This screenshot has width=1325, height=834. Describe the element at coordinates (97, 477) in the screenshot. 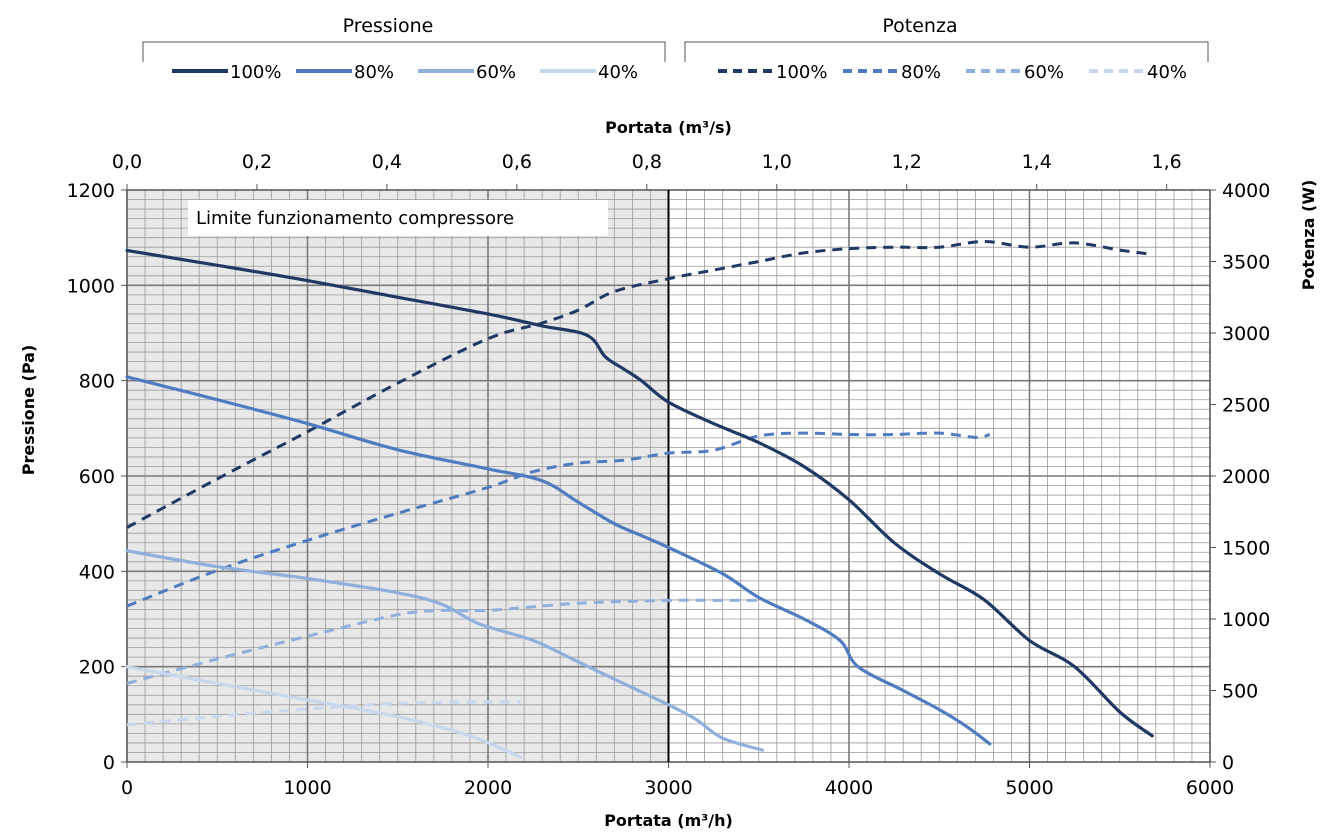

I see `y-left-tick-label: 600` at that location.